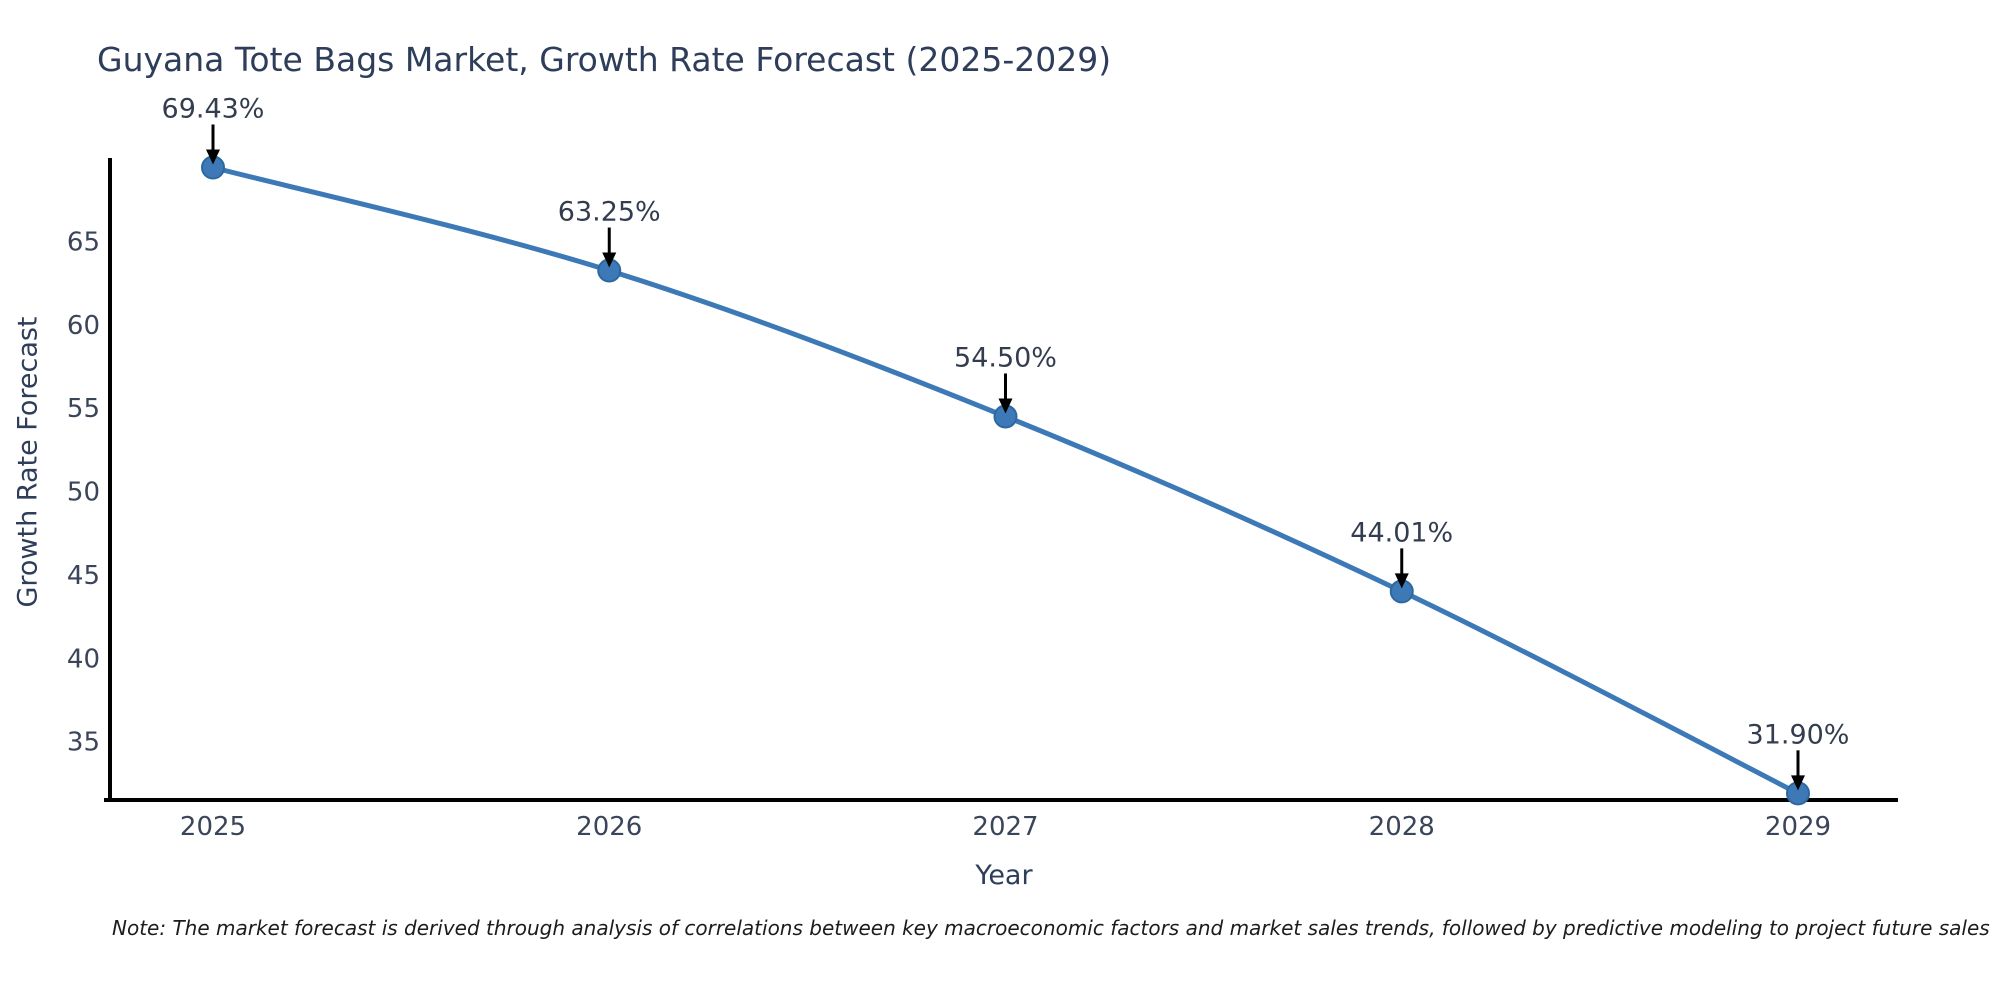 The image size is (2000, 1000). Describe the element at coordinates (83, 242) in the screenshot. I see `y-tick-label: 65` at that location.